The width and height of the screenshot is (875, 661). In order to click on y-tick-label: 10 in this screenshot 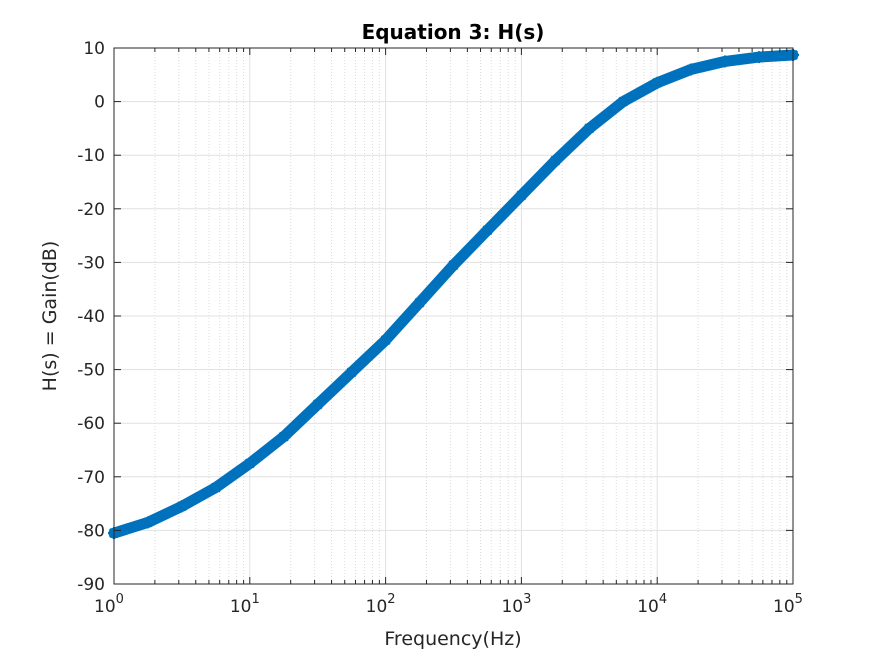, I will do `click(94, 49)`.